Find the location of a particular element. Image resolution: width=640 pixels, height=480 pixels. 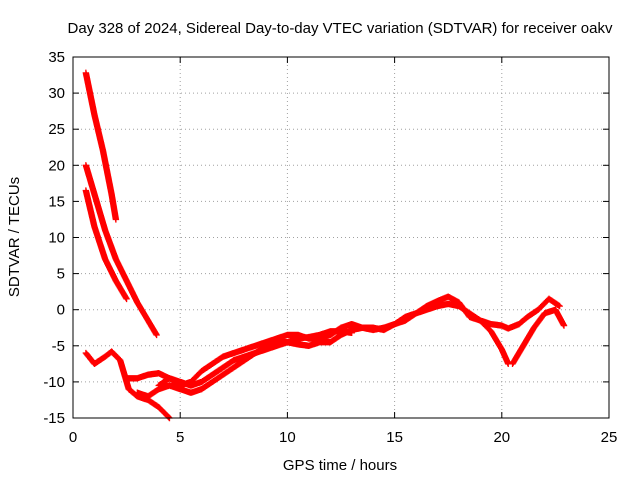

x-axis-label: GPS time / hours is located at coordinates (340, 465).